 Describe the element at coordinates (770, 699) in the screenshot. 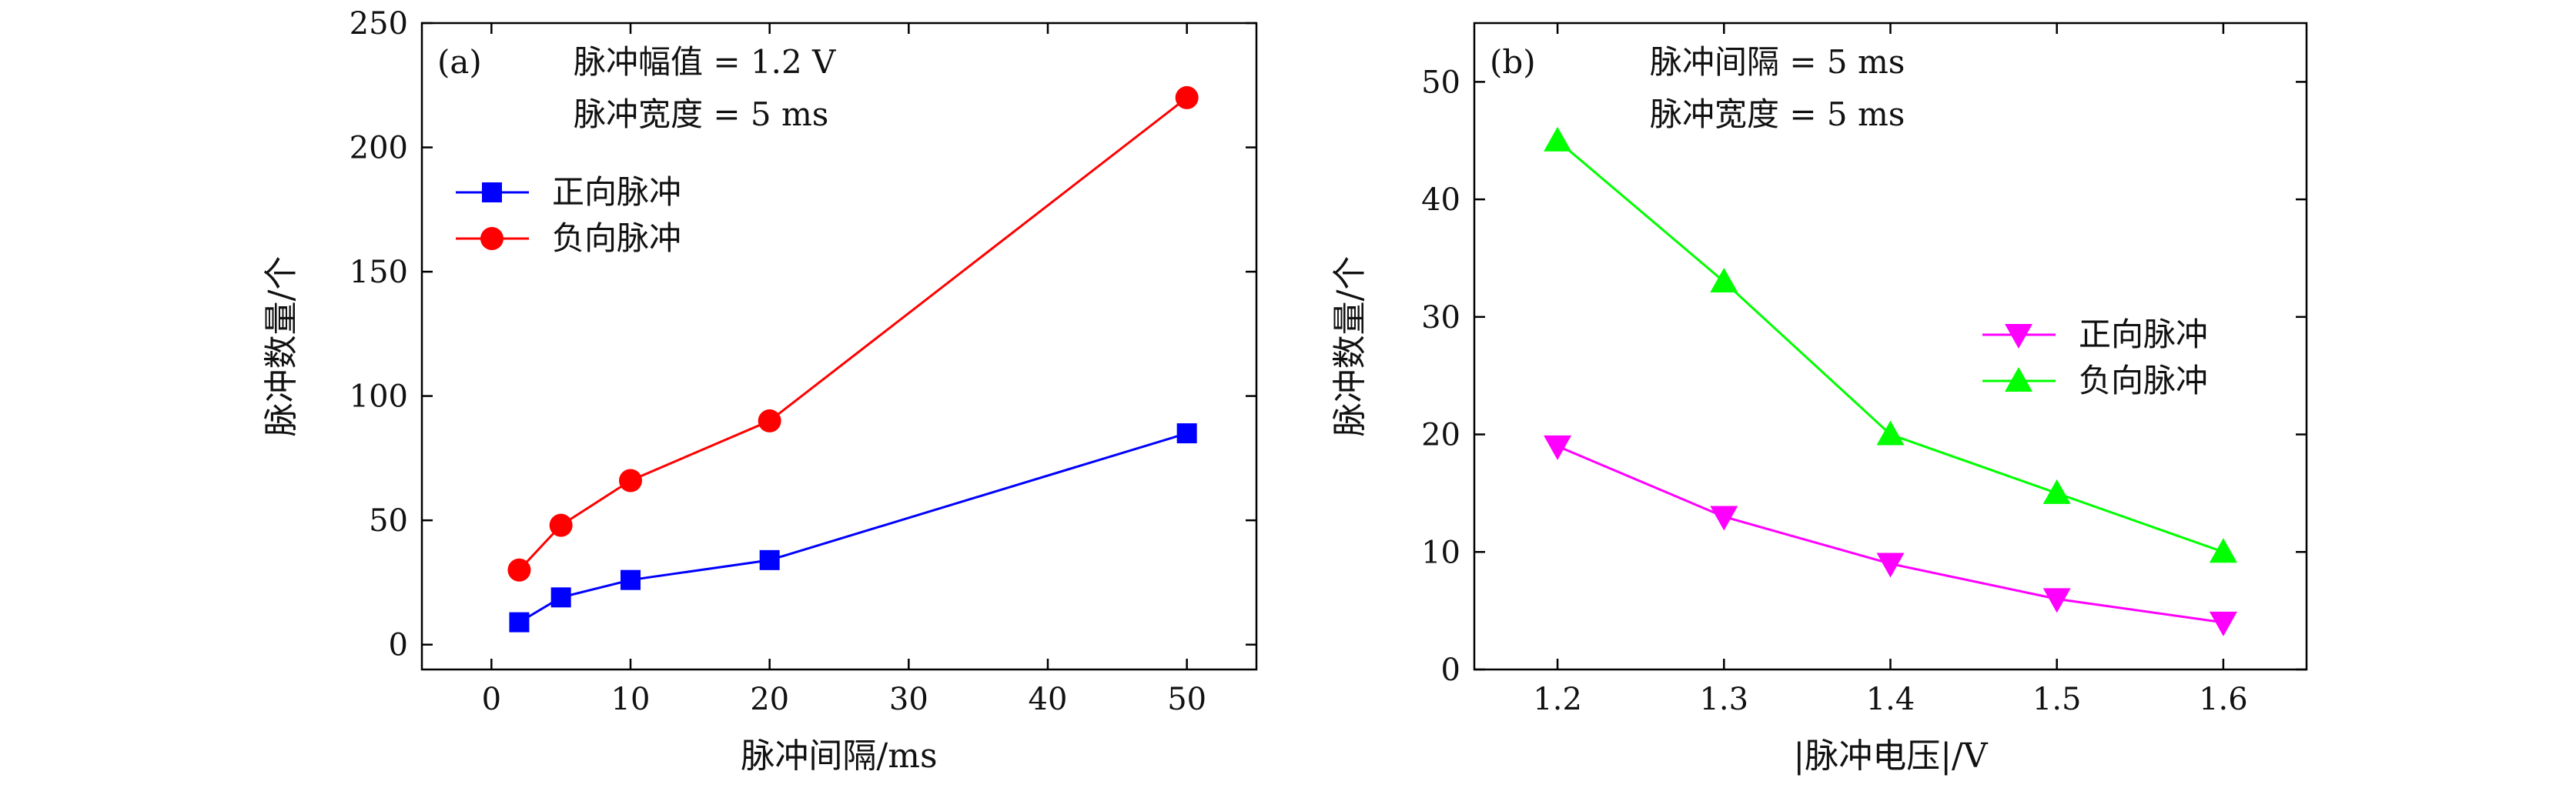

I see `x-tick-label: 20` at that location.